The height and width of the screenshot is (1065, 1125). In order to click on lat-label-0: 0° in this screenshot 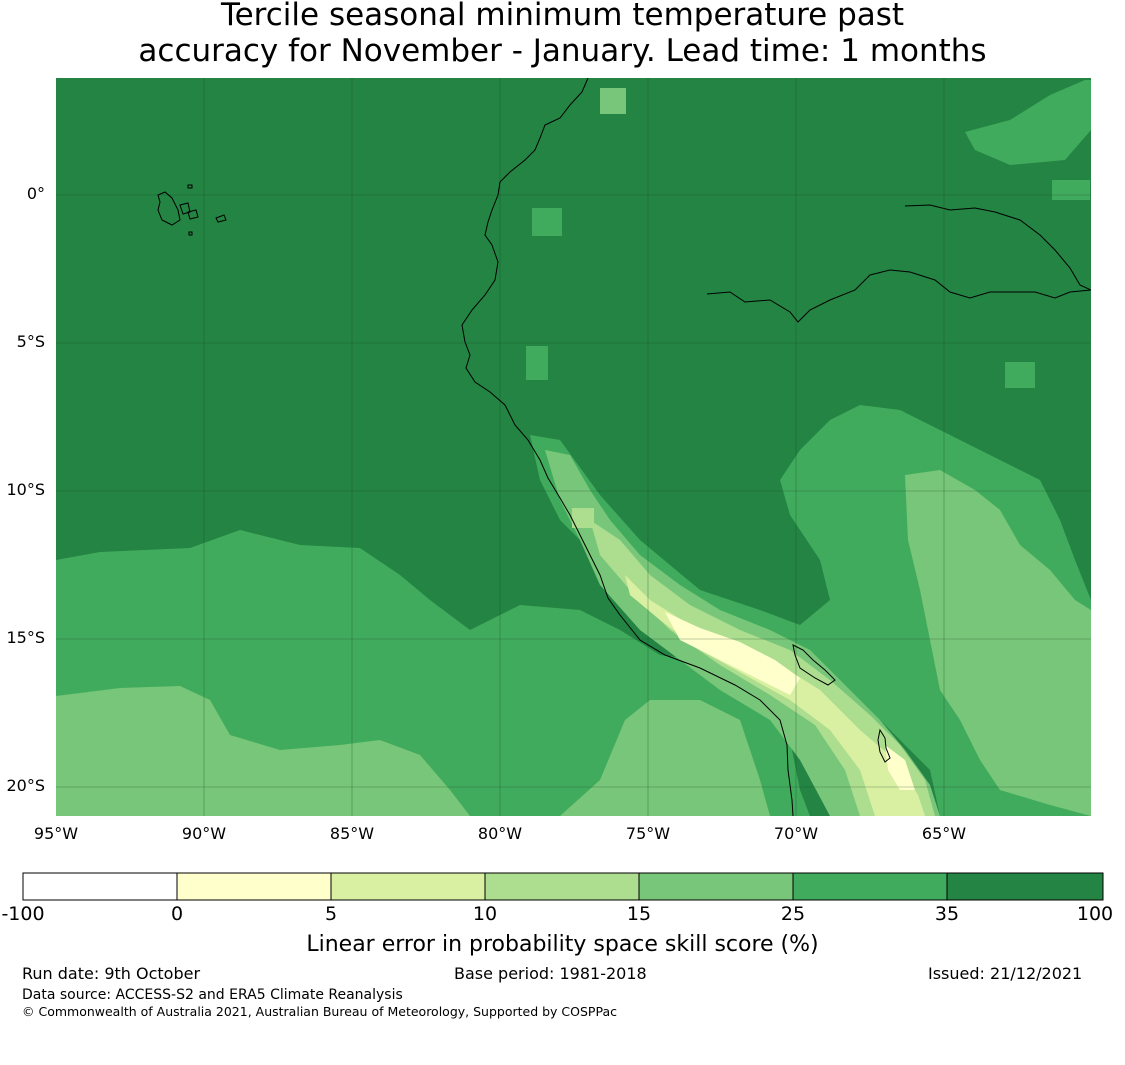, I will do `click(35, 193)`.